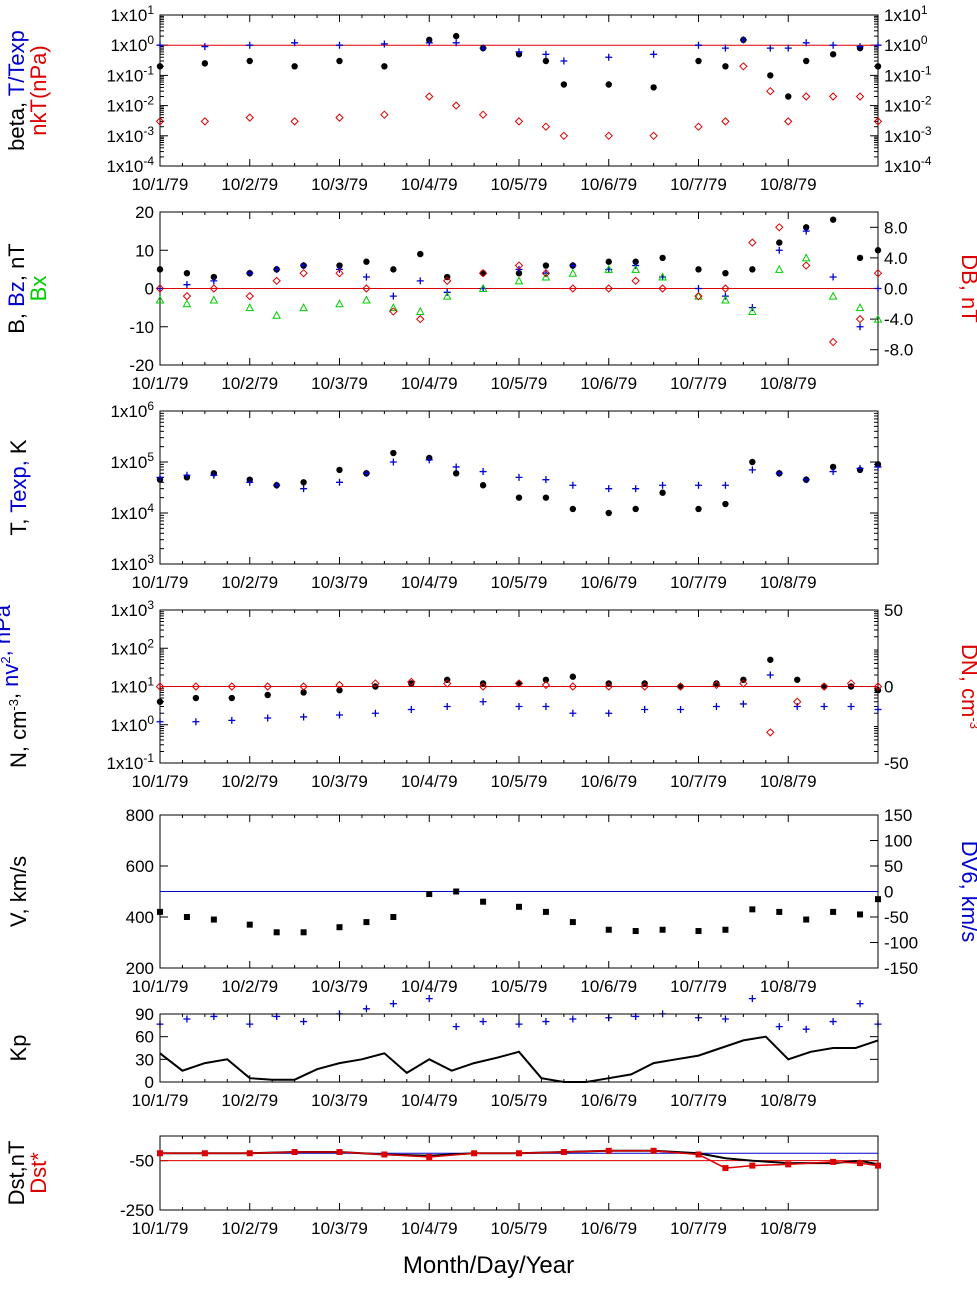 The image size is (977, 1290). I want to click on y-label-part: , nPa, so click(7, 630).